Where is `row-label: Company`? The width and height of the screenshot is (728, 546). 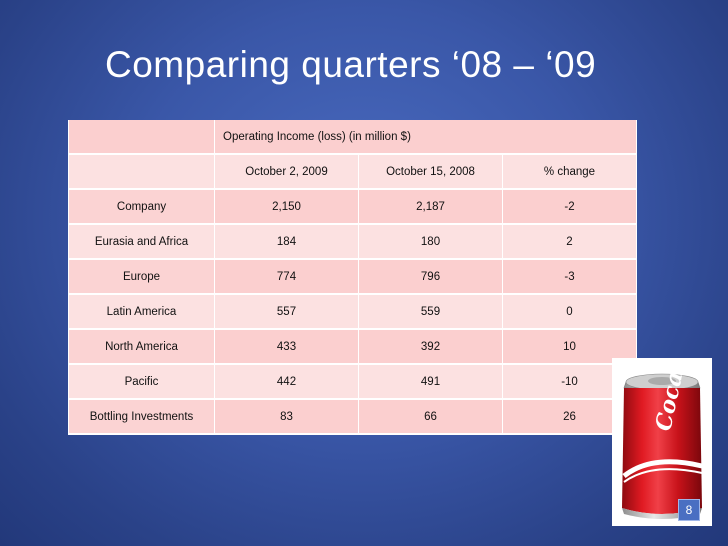
row-label: Company is located at coordinates (141, 207).